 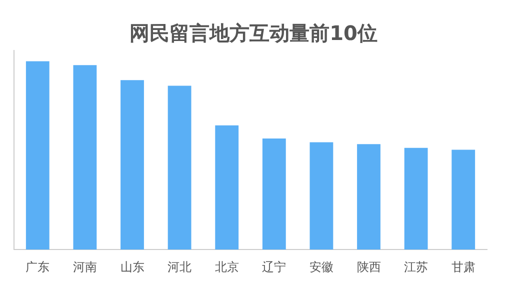 What do you see at coordinates (463, 267) in the screenshot?
I see `x-tick-label: 甘肃` at bounding box center [463, 267].